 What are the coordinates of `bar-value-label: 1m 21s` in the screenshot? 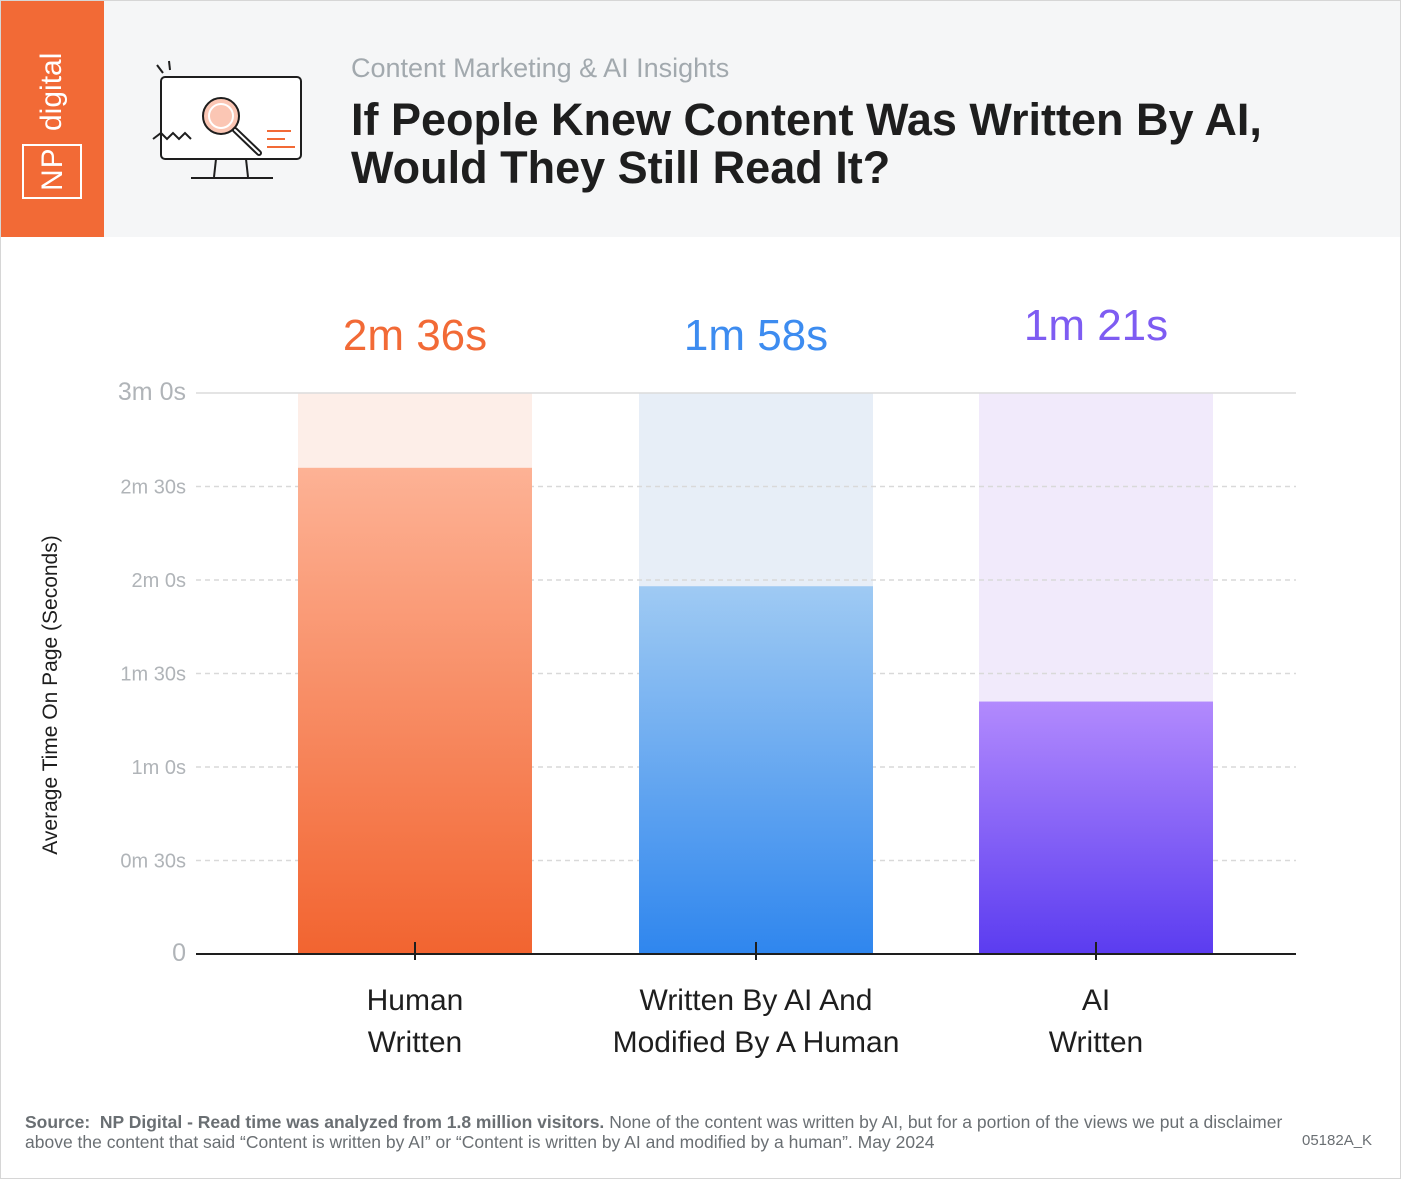 It's located at (1096, 325).